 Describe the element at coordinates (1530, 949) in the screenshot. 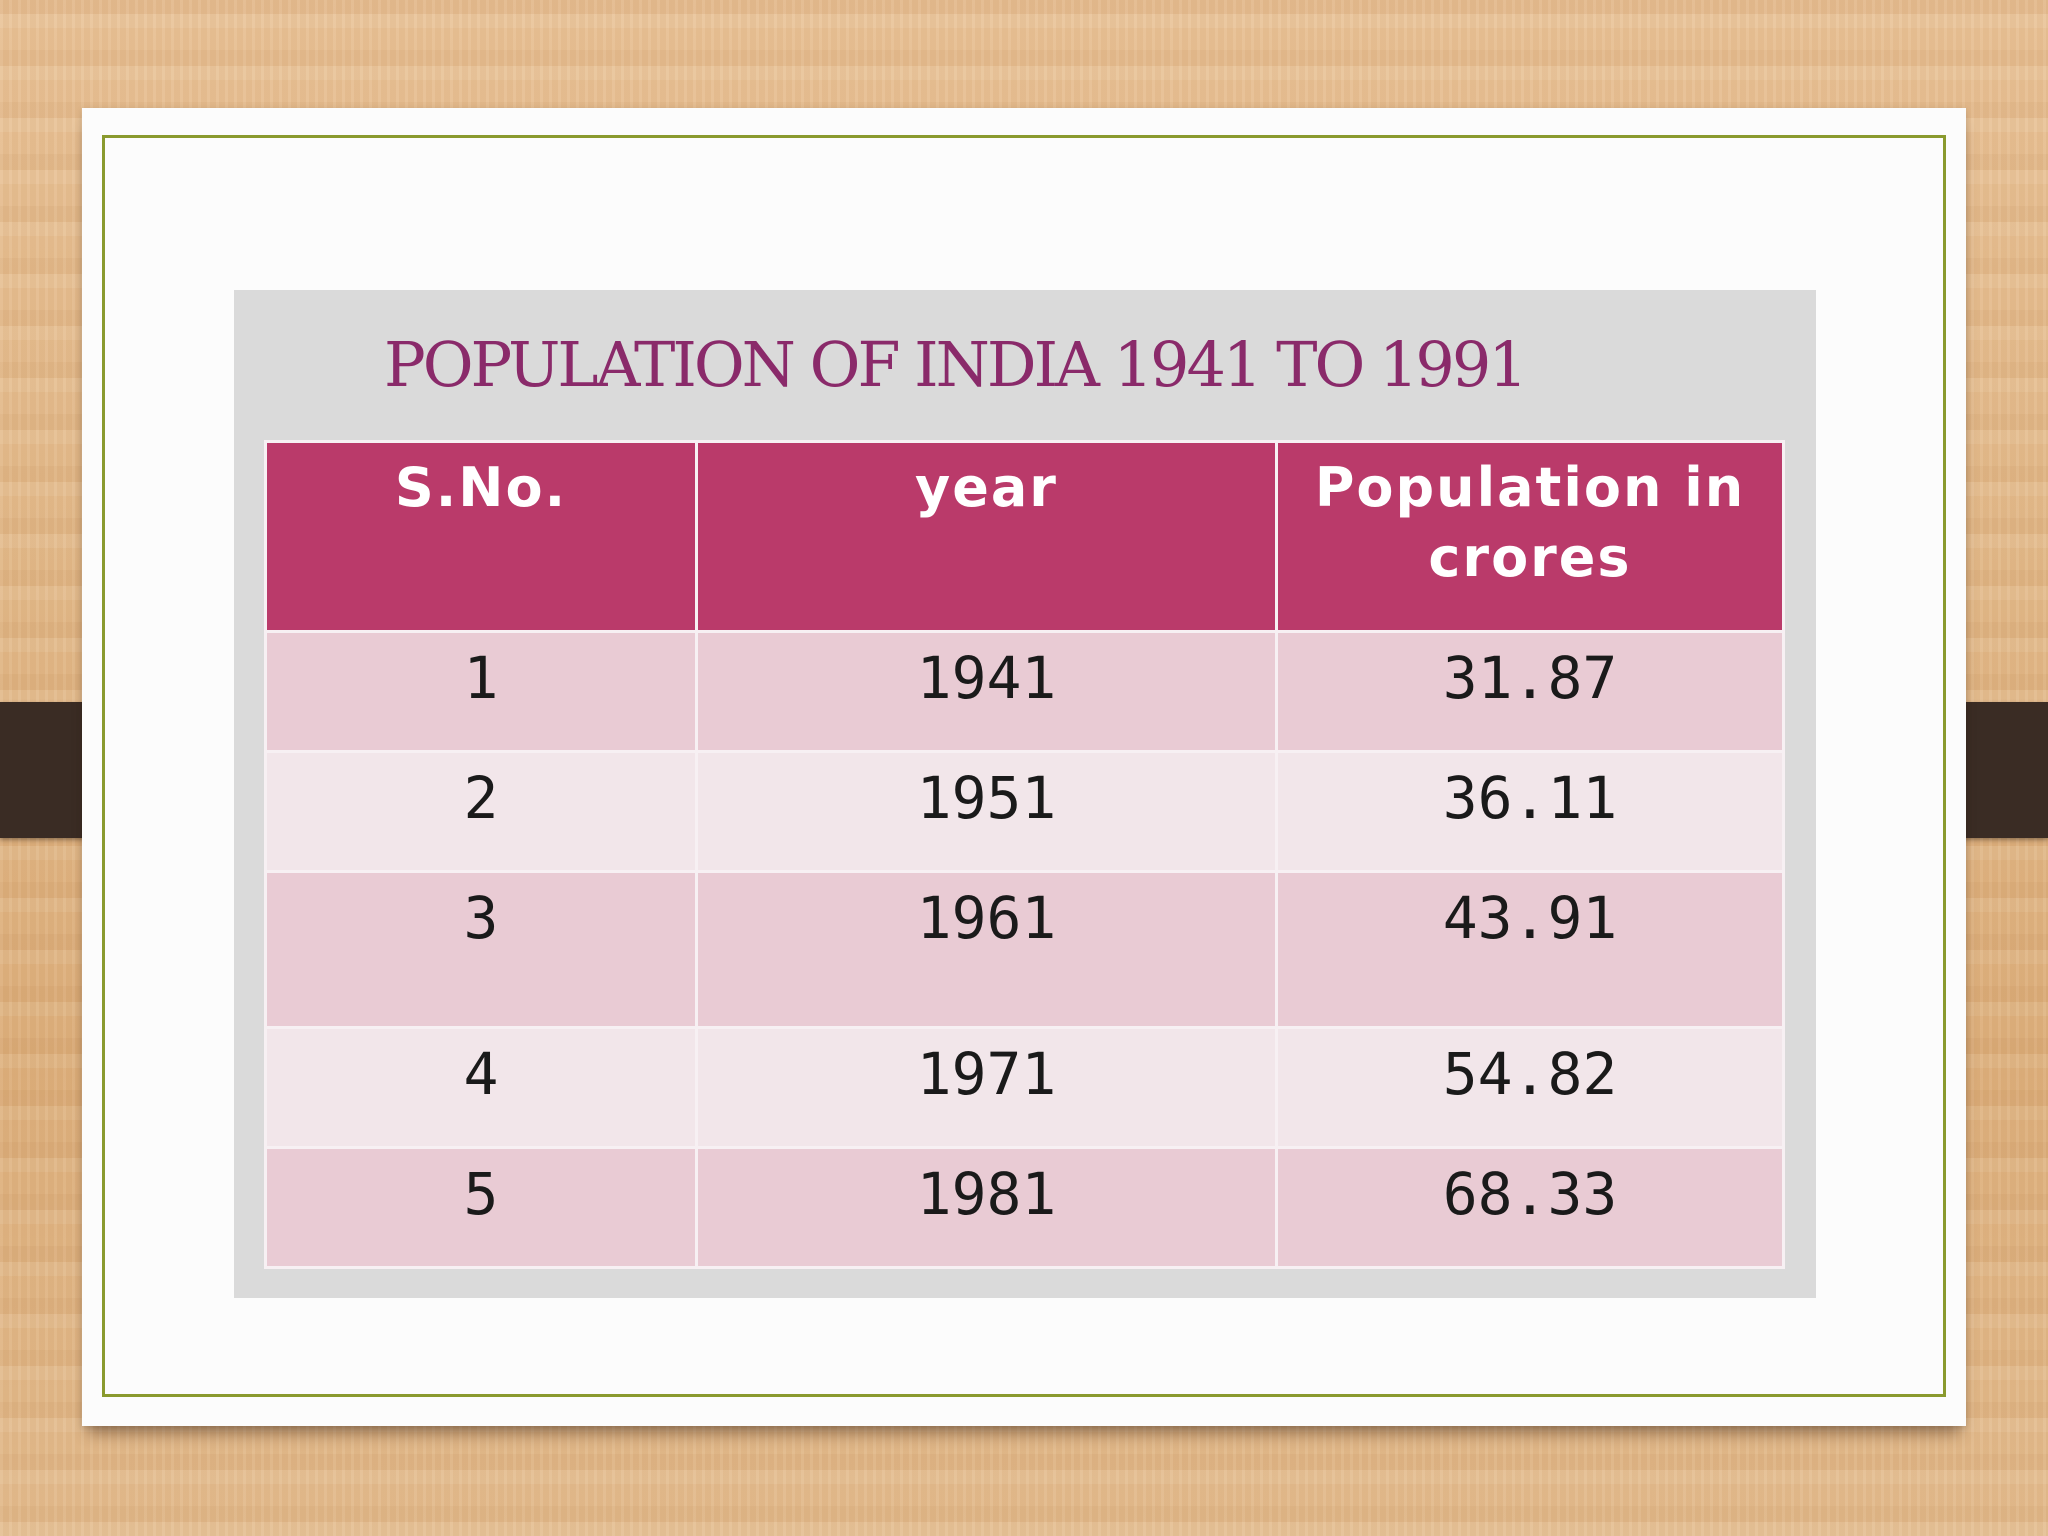

I see `cell-population: 43.91` at that location.